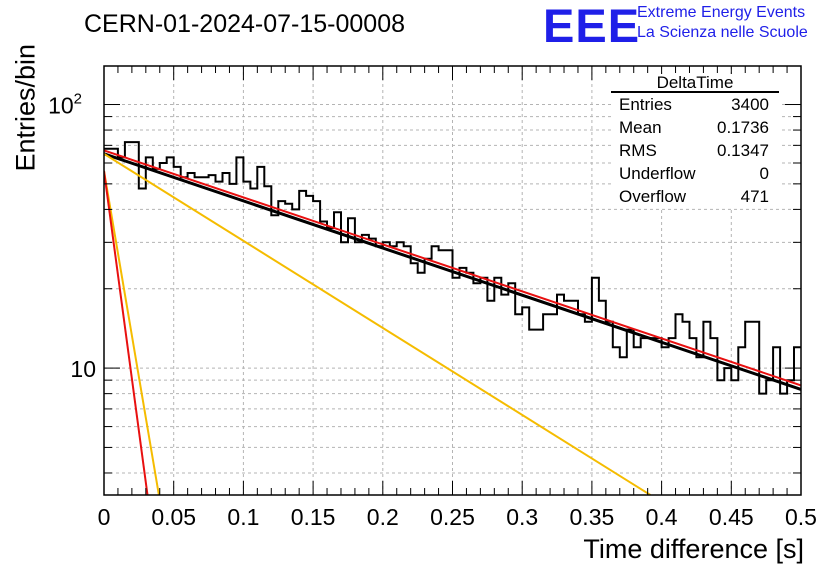  What do you see at coordinates (801, 517) in the screenshot?
I see `x-tick-label: 0.5` at bounding box center [801, 517].